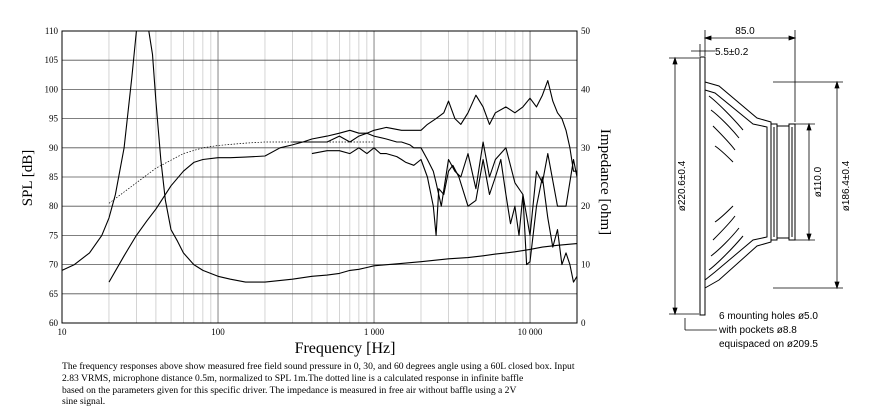 This screenshot has height=409, width=877. Describe the element at coordinates (583, 323) in the screenshot. I see `impedance-tick-label: 0` at that location.